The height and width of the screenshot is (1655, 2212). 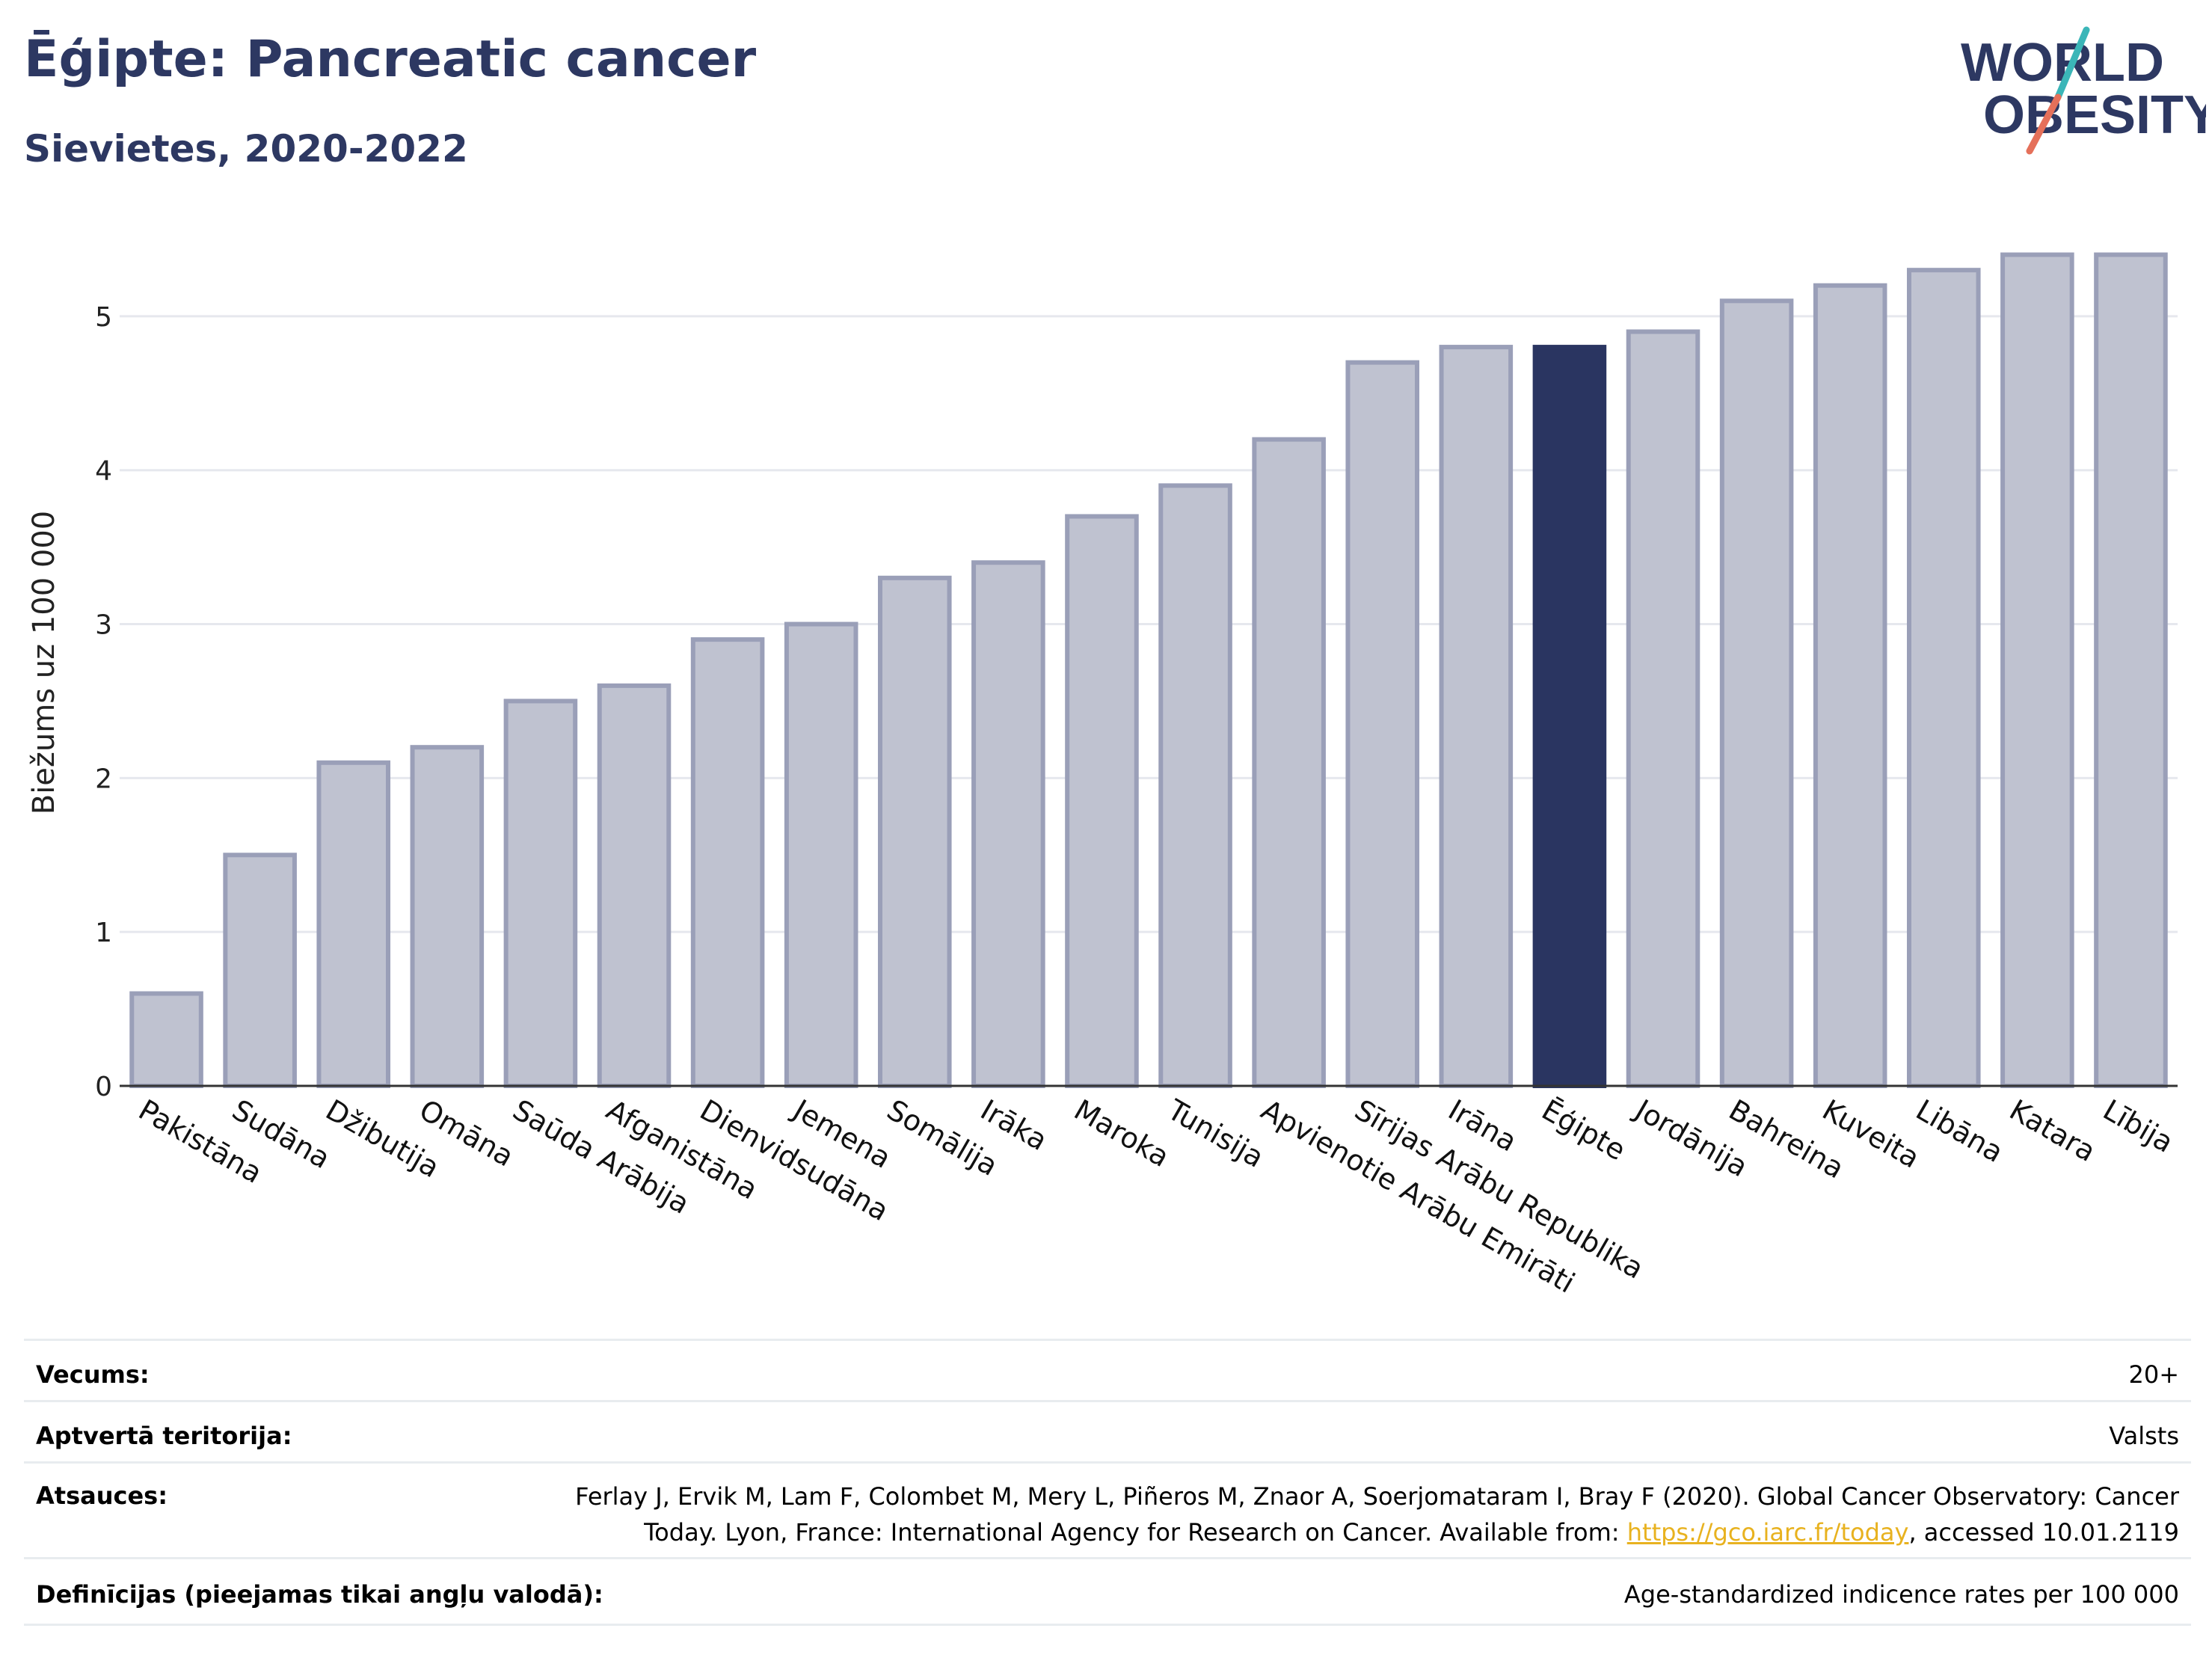 I want to click on logo-slash-teal, so click(x=2072, y=63).